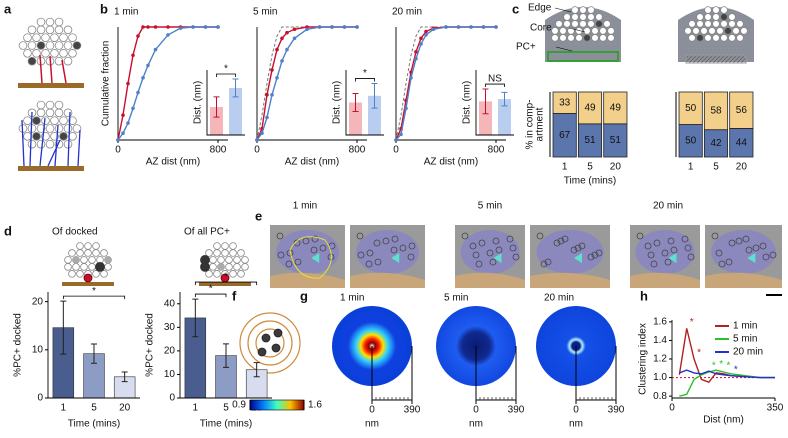 The height and width of the screenshot is (438, 788). Describe the element at coordinates (616, 410) in the screenshot. I see `x-tick-label: 390` at that location.